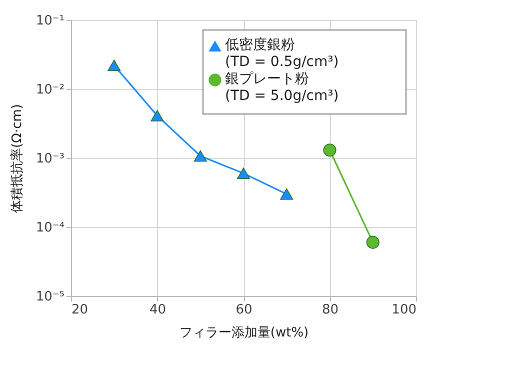 The width and height of the screenshot is (532, 379). What do you see at coordinates (330, 310) in the screenshot?
I see `x-tick-label: 80` at bounding box center [330, 310].